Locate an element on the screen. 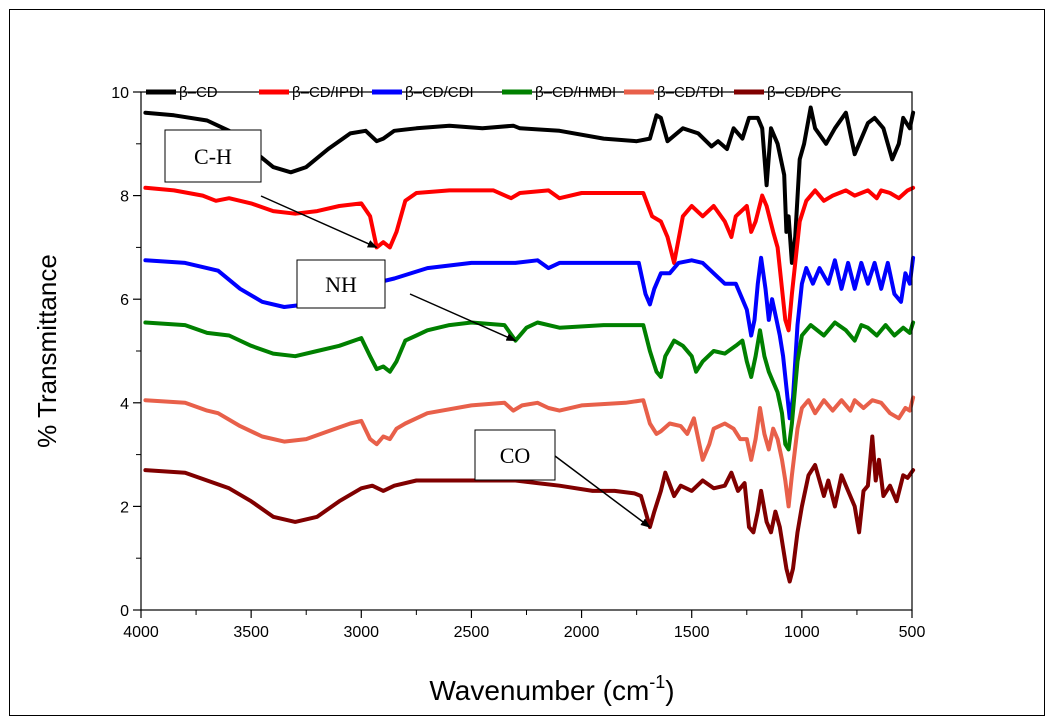 This screenshot has width=1054, height=725. y-tick-label: 6 is located at coordinates (124, 300).